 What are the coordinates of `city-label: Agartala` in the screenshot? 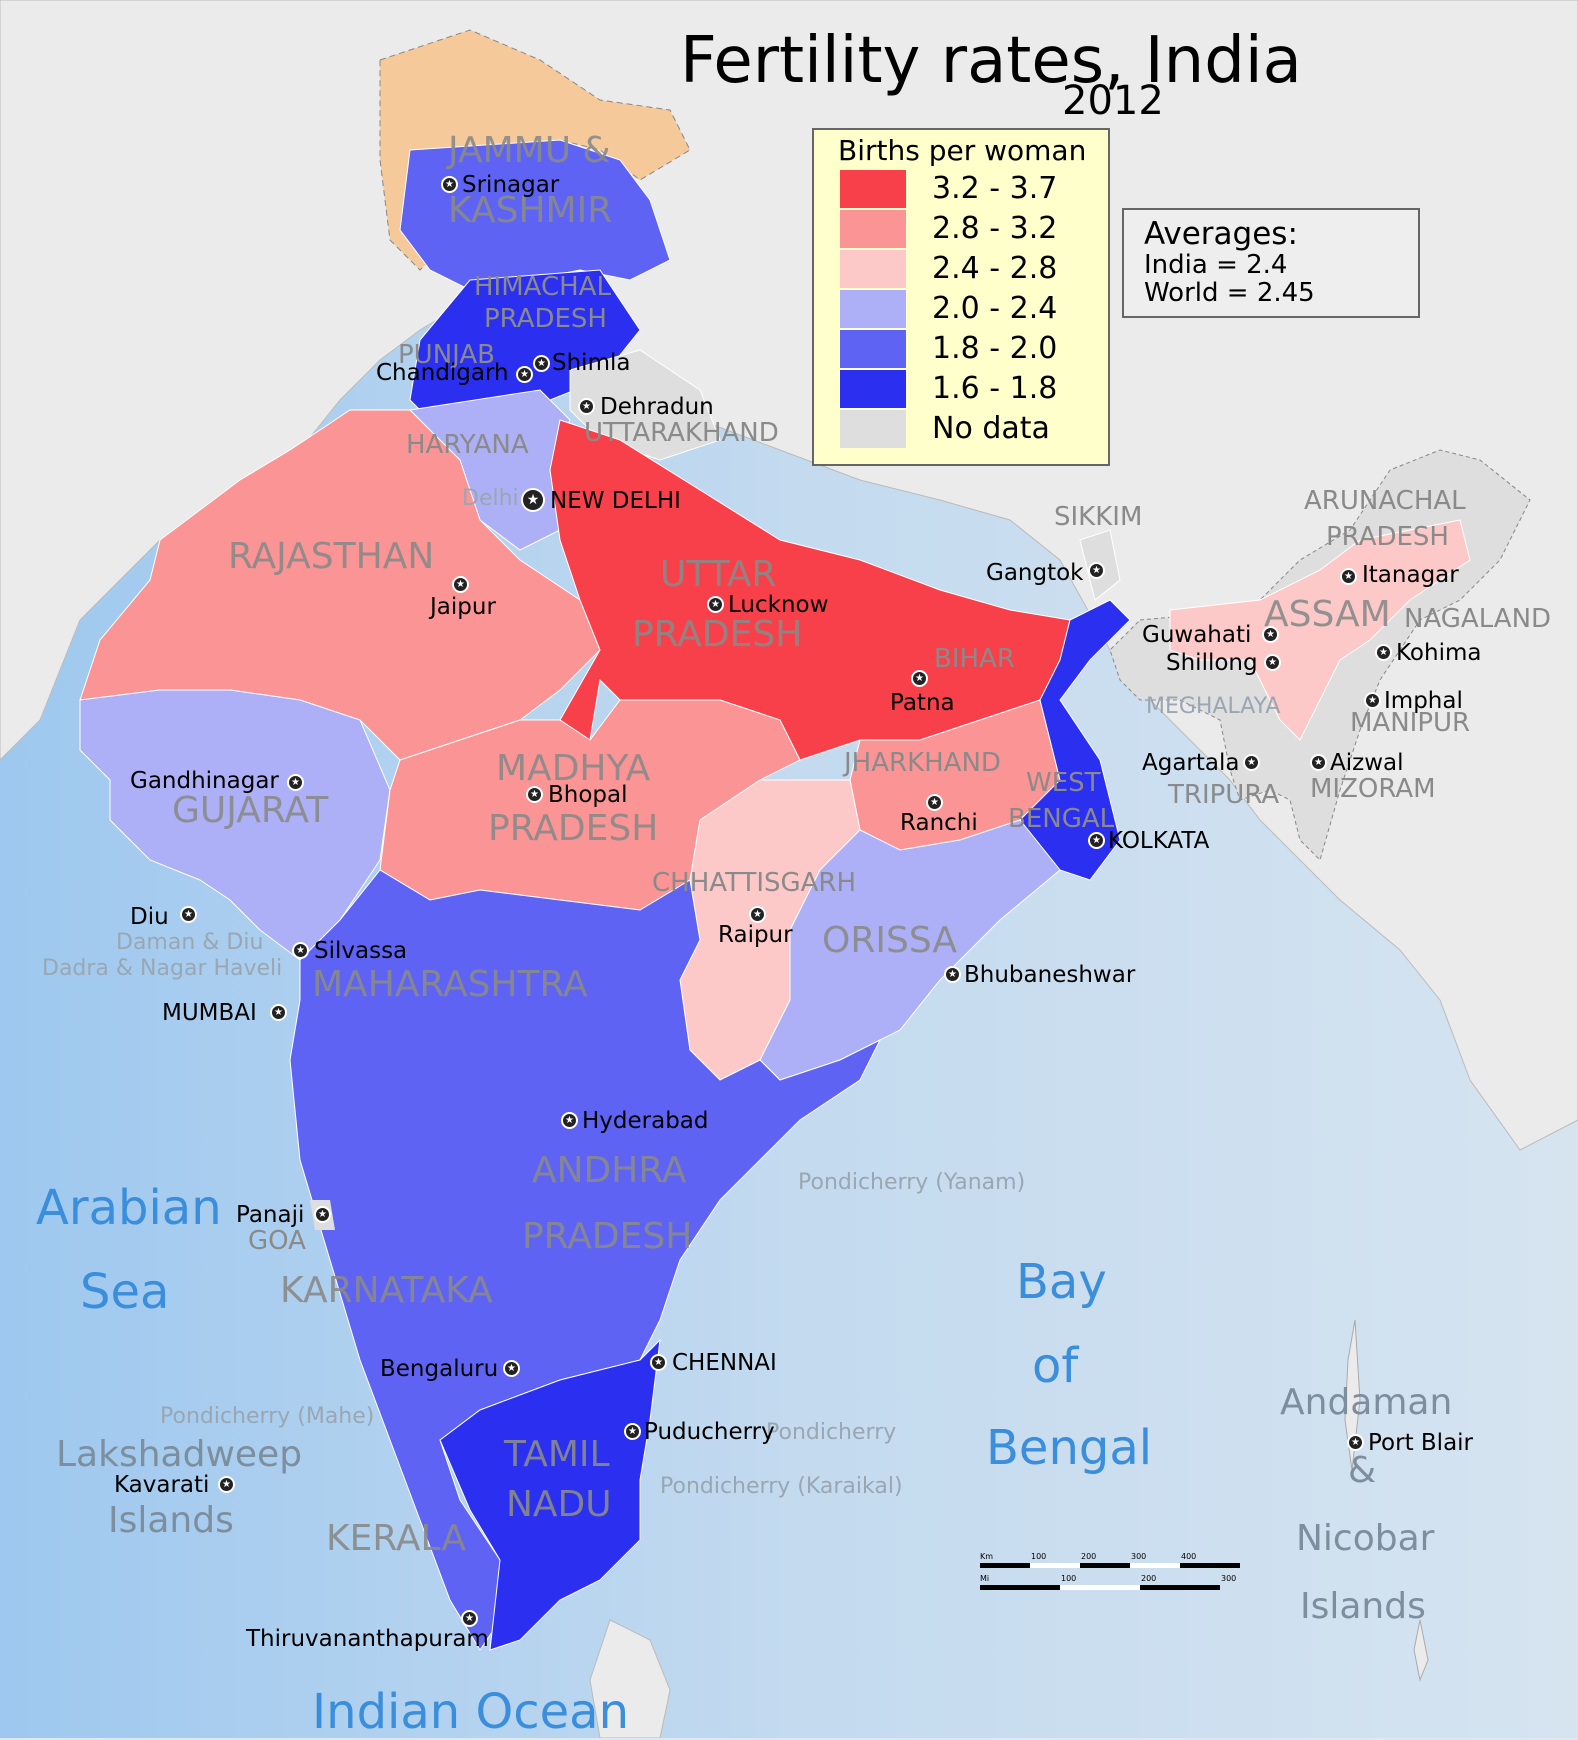 It's located at (1191, 763).